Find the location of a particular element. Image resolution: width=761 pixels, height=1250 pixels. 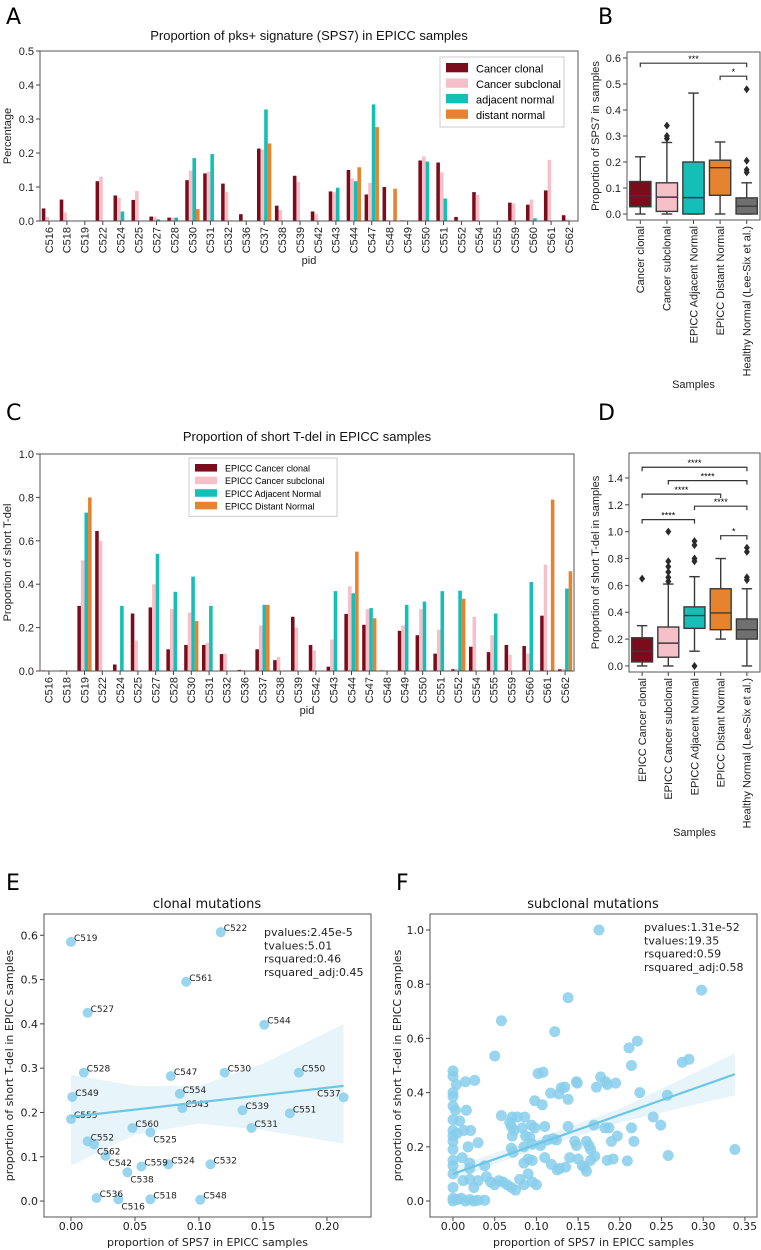

point-label: C547 is located at coordinates (185, 1073).